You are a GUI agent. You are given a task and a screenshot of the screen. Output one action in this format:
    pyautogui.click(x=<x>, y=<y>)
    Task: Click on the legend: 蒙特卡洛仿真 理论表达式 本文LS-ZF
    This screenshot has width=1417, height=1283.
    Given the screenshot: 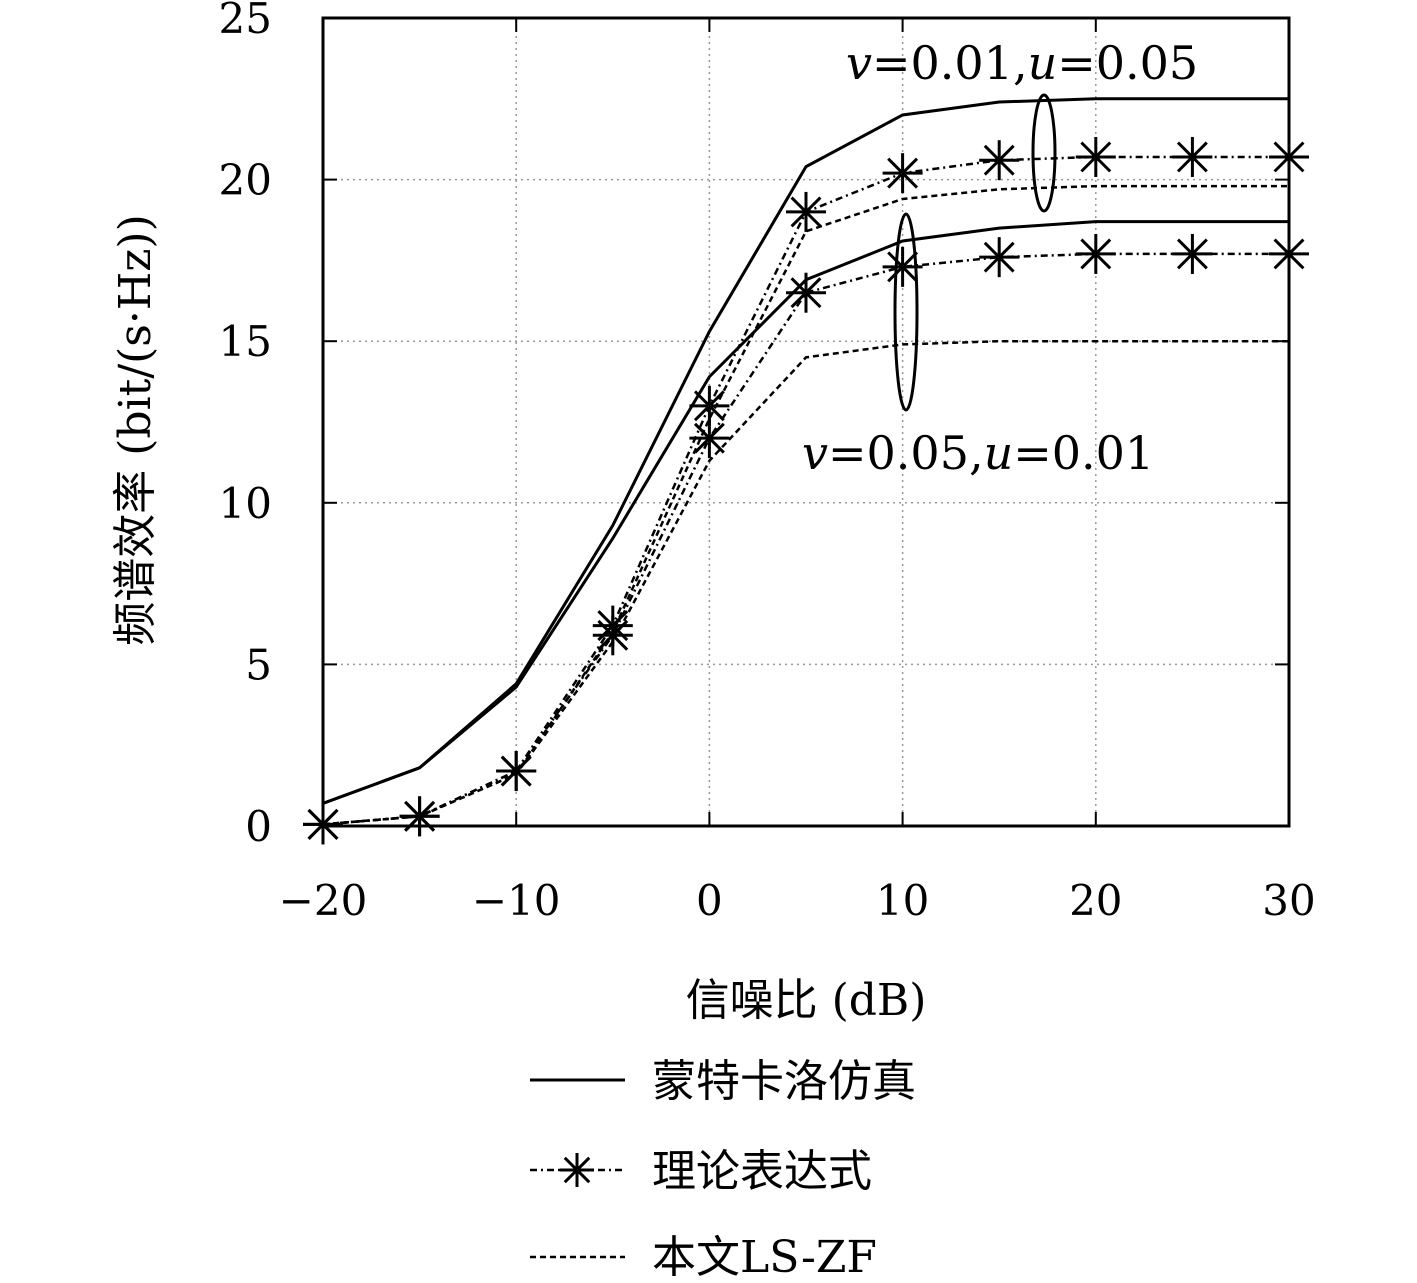 What is the action you would take?
    pyautogui.click(x=723, y=1169)
    